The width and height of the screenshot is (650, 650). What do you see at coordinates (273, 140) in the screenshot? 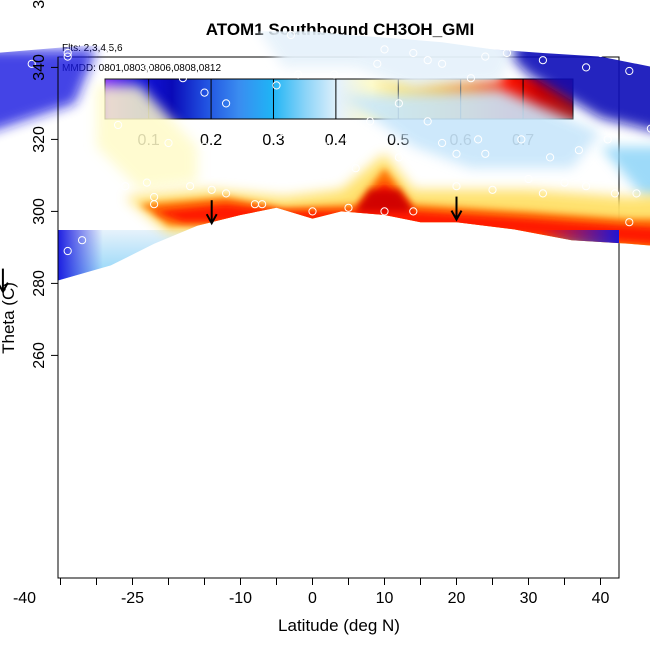
I see `colorbar-tick-label: 0.3` at bounding box center [273, 140].